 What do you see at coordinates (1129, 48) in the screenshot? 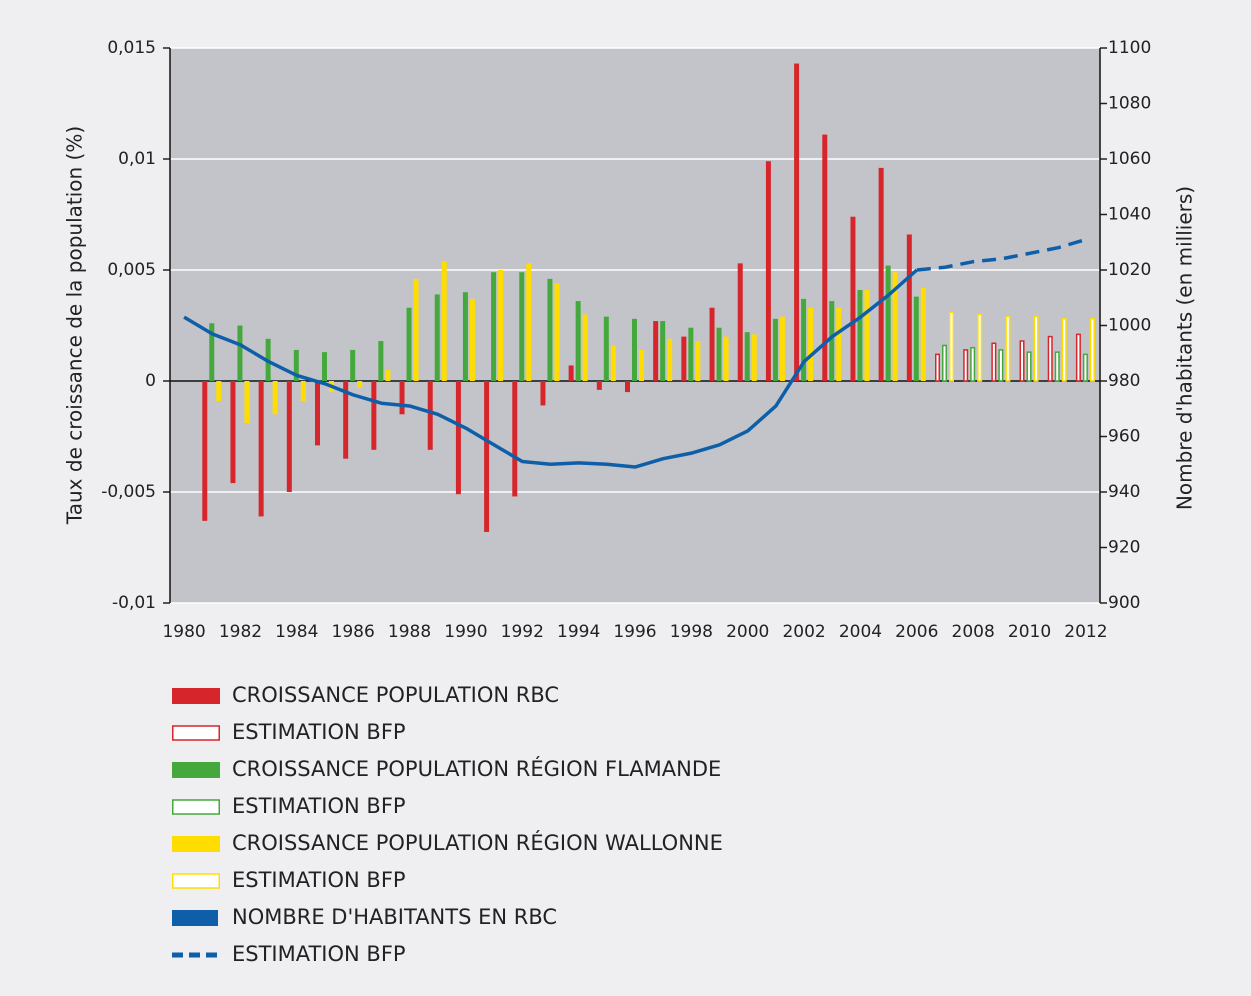
I see `y2-tick-label: 1100` at bounding box center [1129, 48].